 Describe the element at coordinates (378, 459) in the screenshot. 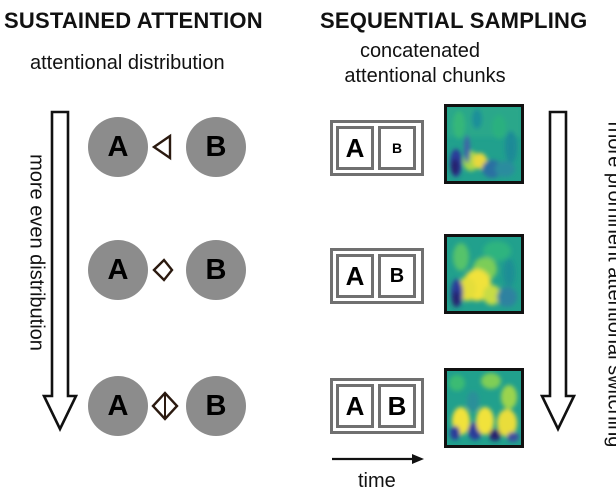

I see `time-arrow-icon` at that location.